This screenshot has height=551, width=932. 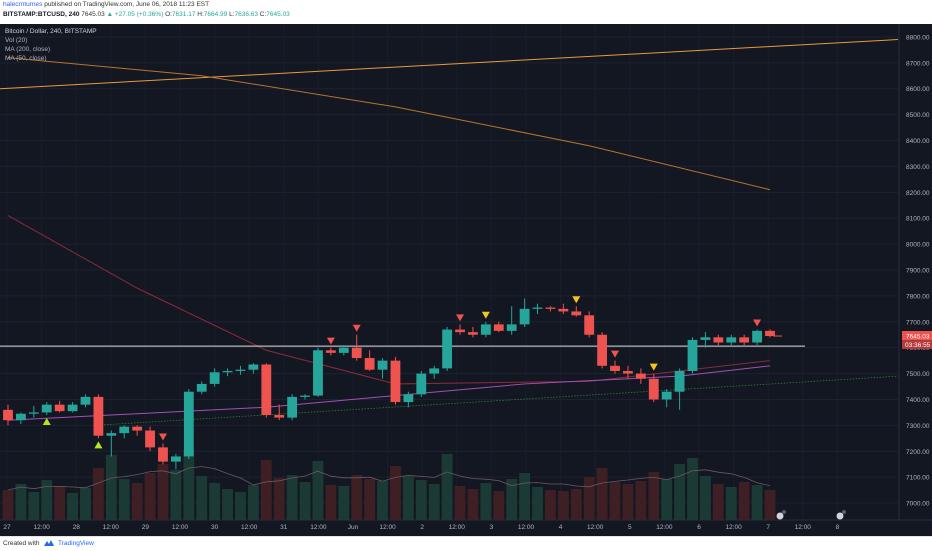 I want to click on volume-ma-line, so click(x=389, y=478).